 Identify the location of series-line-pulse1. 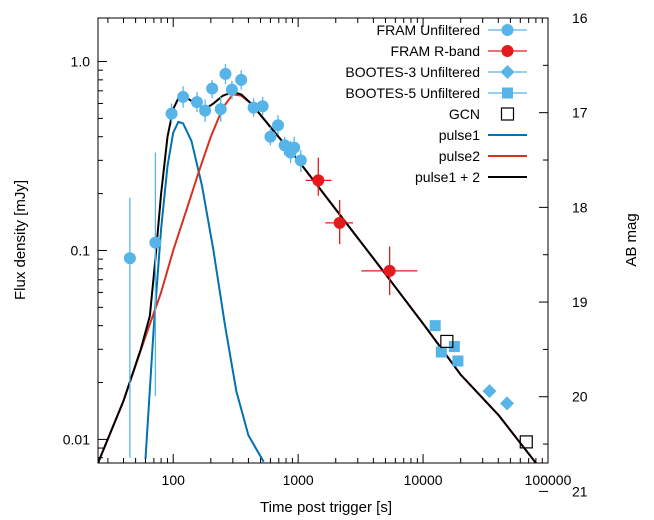
(204, 291).